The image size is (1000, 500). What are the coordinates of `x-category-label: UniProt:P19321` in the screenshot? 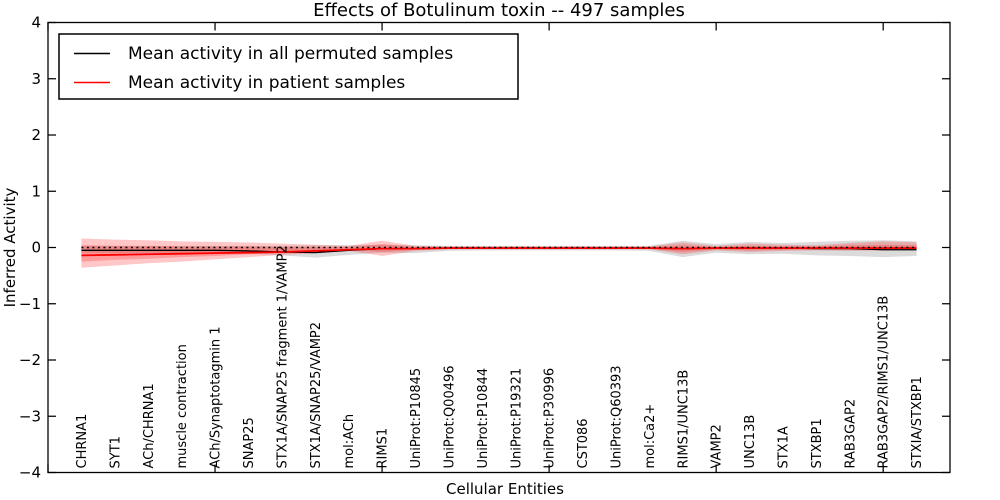 It's located at (516, 418).